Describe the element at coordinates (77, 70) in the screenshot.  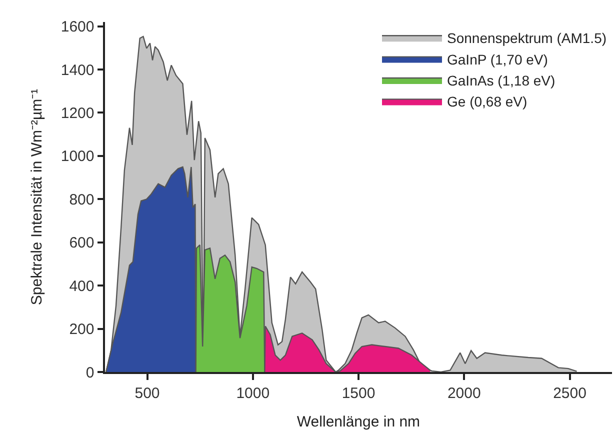
I see `y-tick-label: 1400` at that location.